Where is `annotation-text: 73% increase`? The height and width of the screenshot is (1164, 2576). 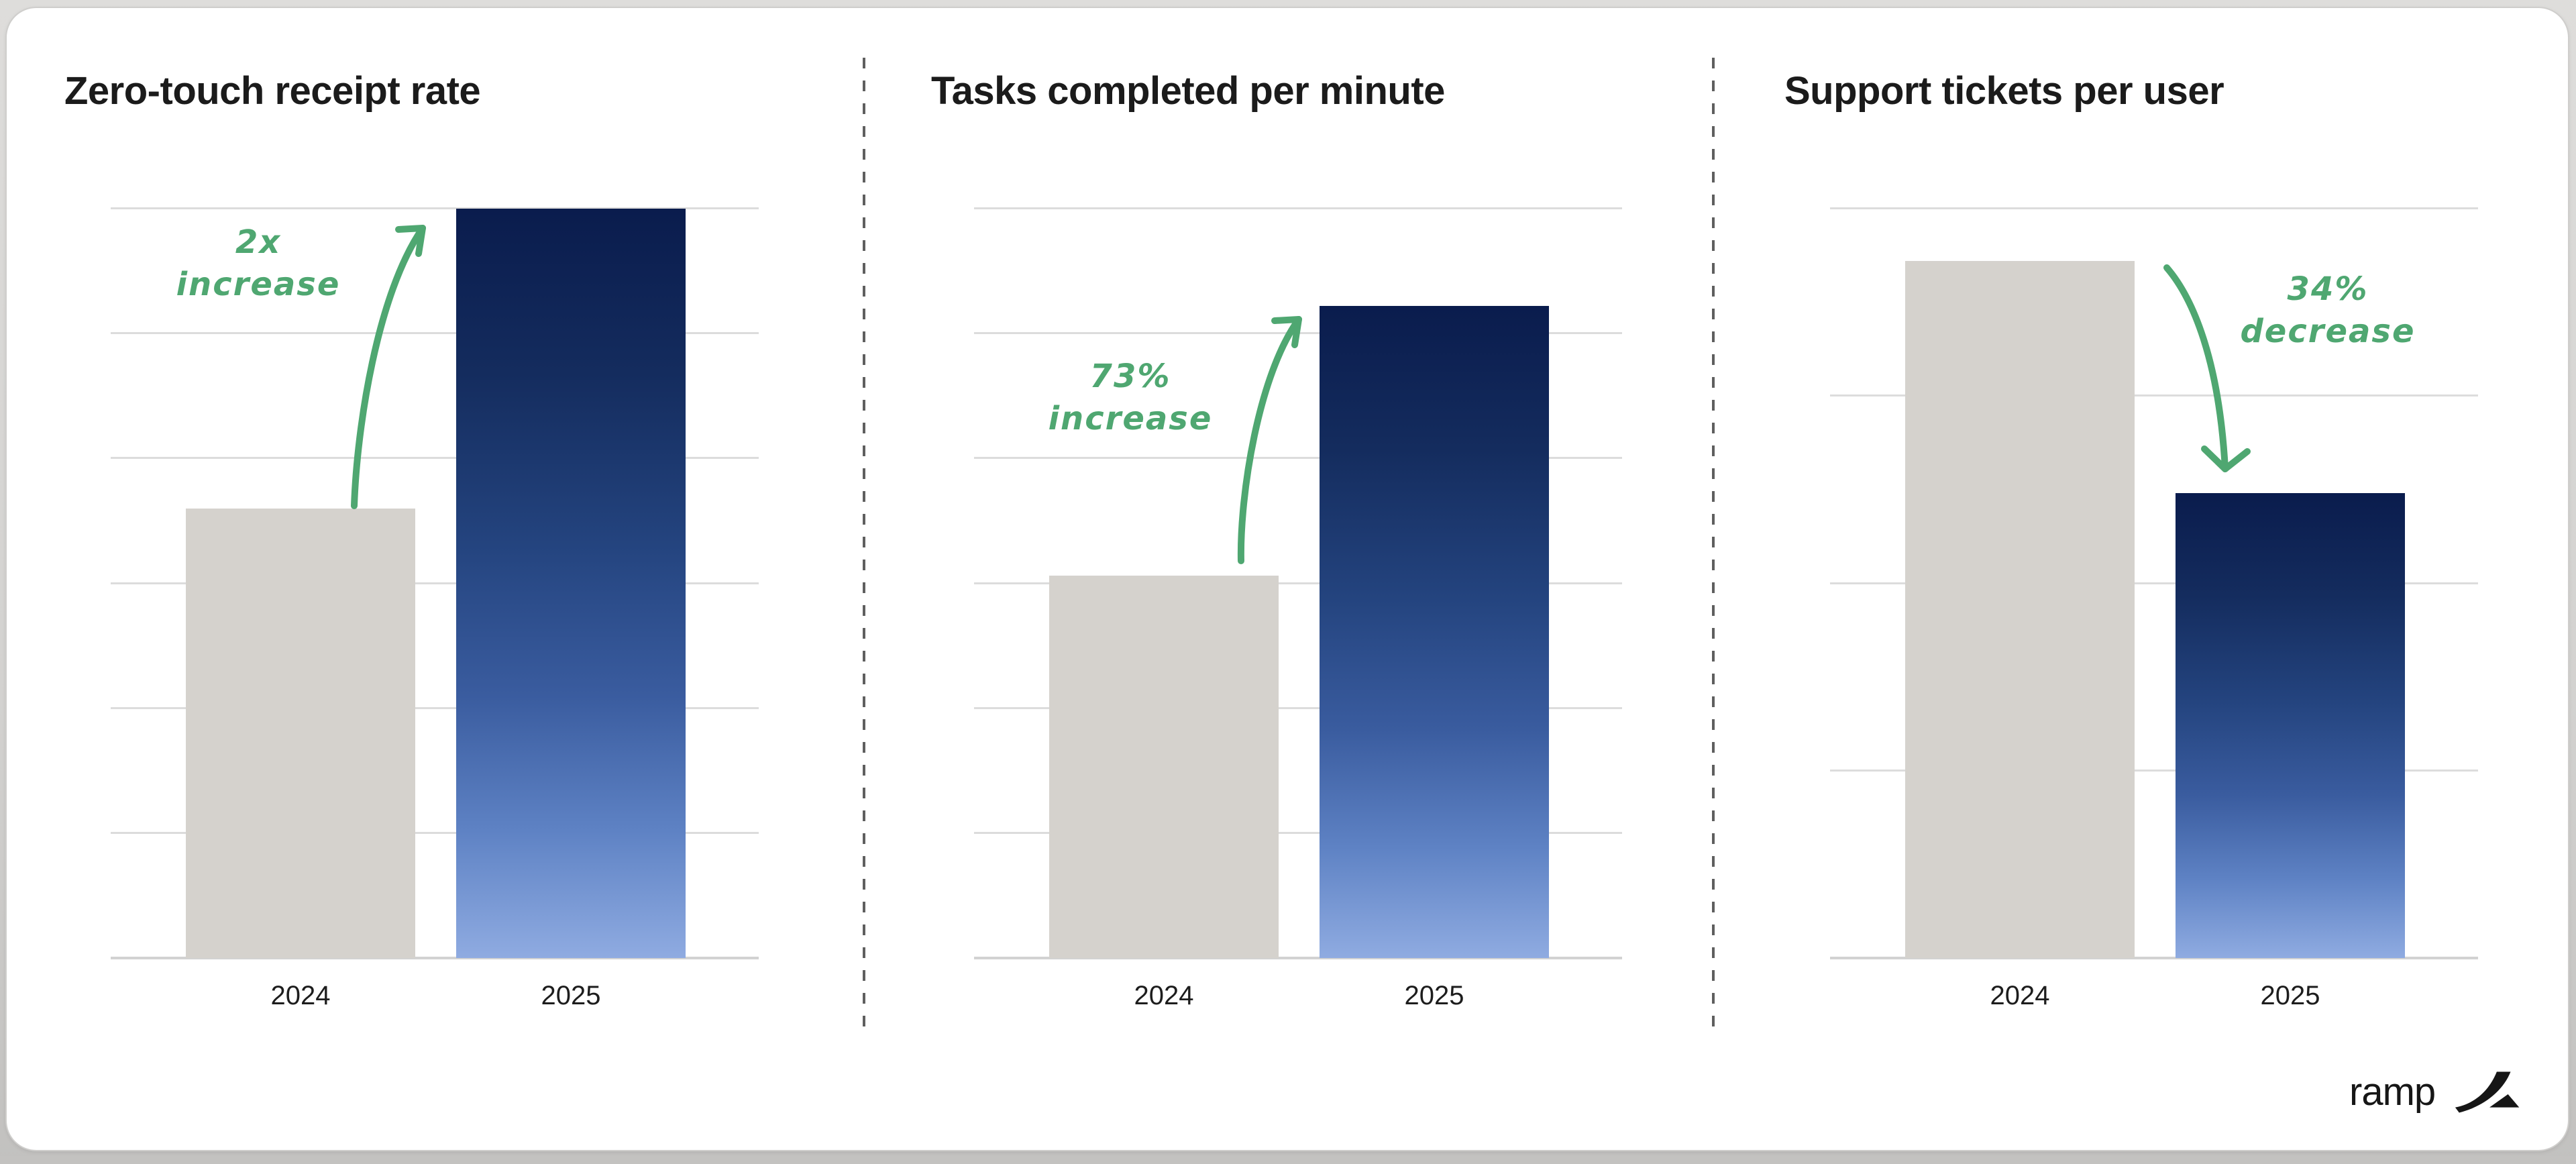
annotation-text: 73% increase is located at coordinates (1130, 398).